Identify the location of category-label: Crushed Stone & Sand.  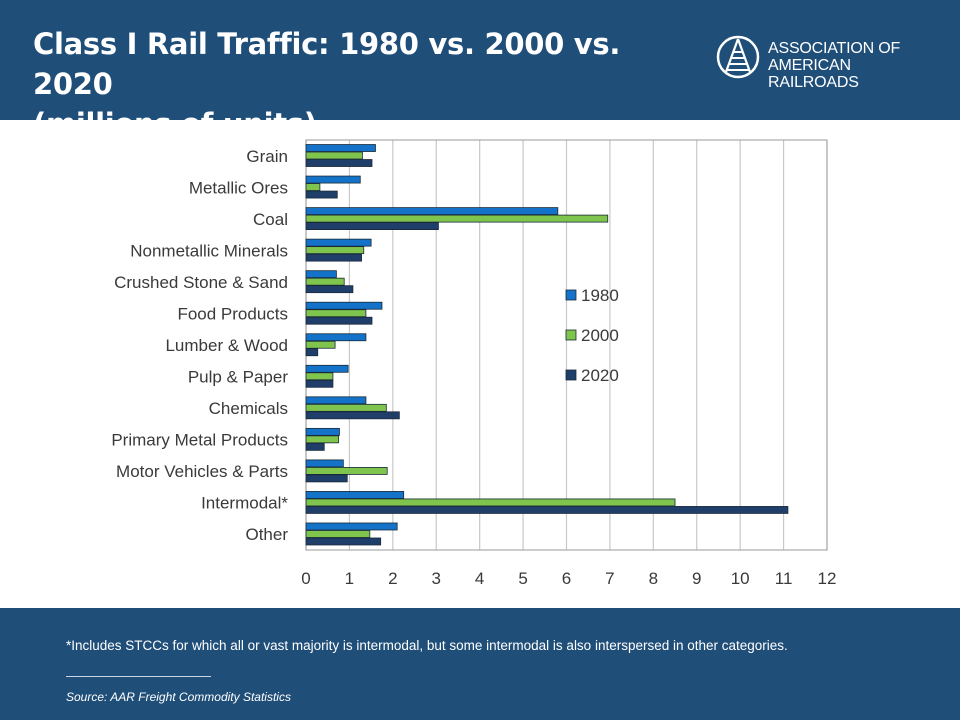
(201, 282).